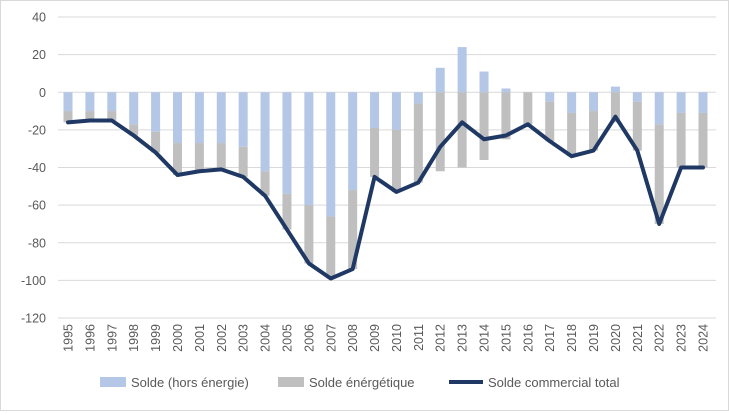  What do you see at coordinates (331, 338) in the screenshot?
I see `x-tick-label: 2007` at bounding box center [331, 338].